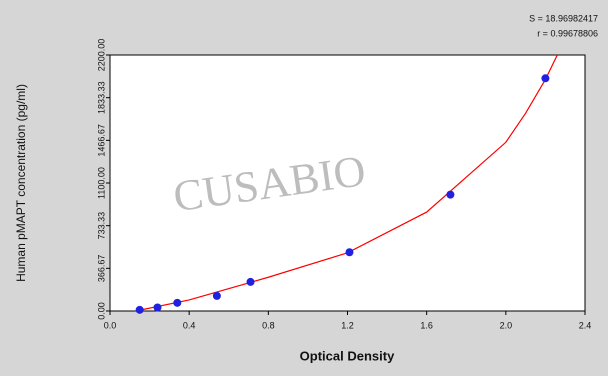 This screenshot has width=608, height=376. I want to click on x-axis-title: Optical Density, so click(347, 355).